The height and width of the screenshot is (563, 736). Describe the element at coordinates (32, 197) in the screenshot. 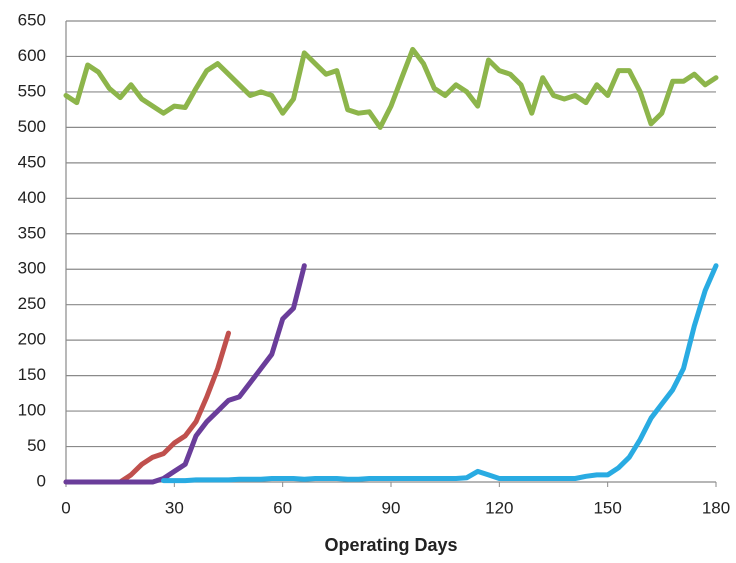

I see `y-tick-label: 400` at that location.